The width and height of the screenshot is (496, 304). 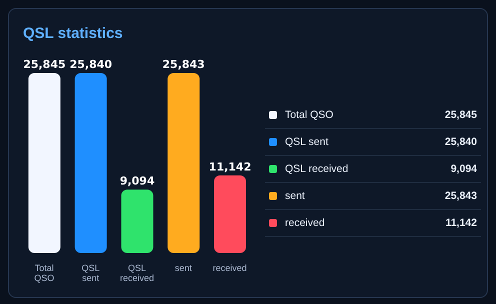 I want to click on category-label: Total QSO, so click(x=309, y=114).